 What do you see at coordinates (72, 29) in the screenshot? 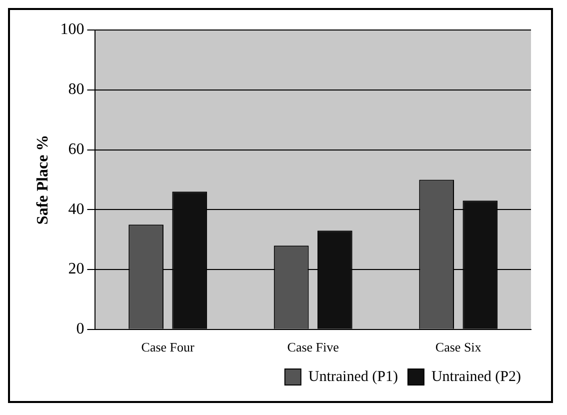
I see `y-tick-label: 100` at bounding box center [72, 29].